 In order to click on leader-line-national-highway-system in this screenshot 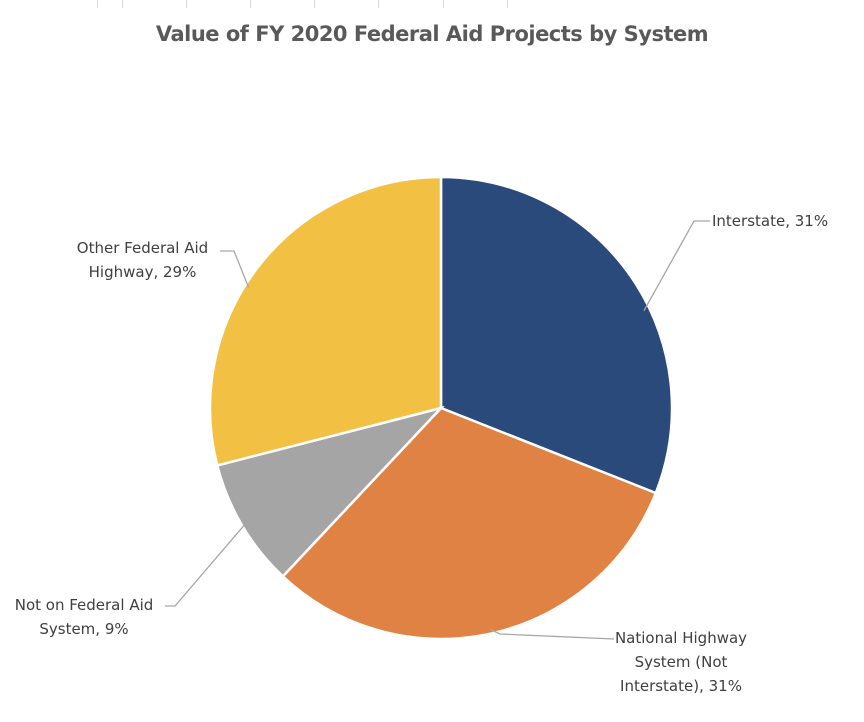, I will do `click(552, 634)`.